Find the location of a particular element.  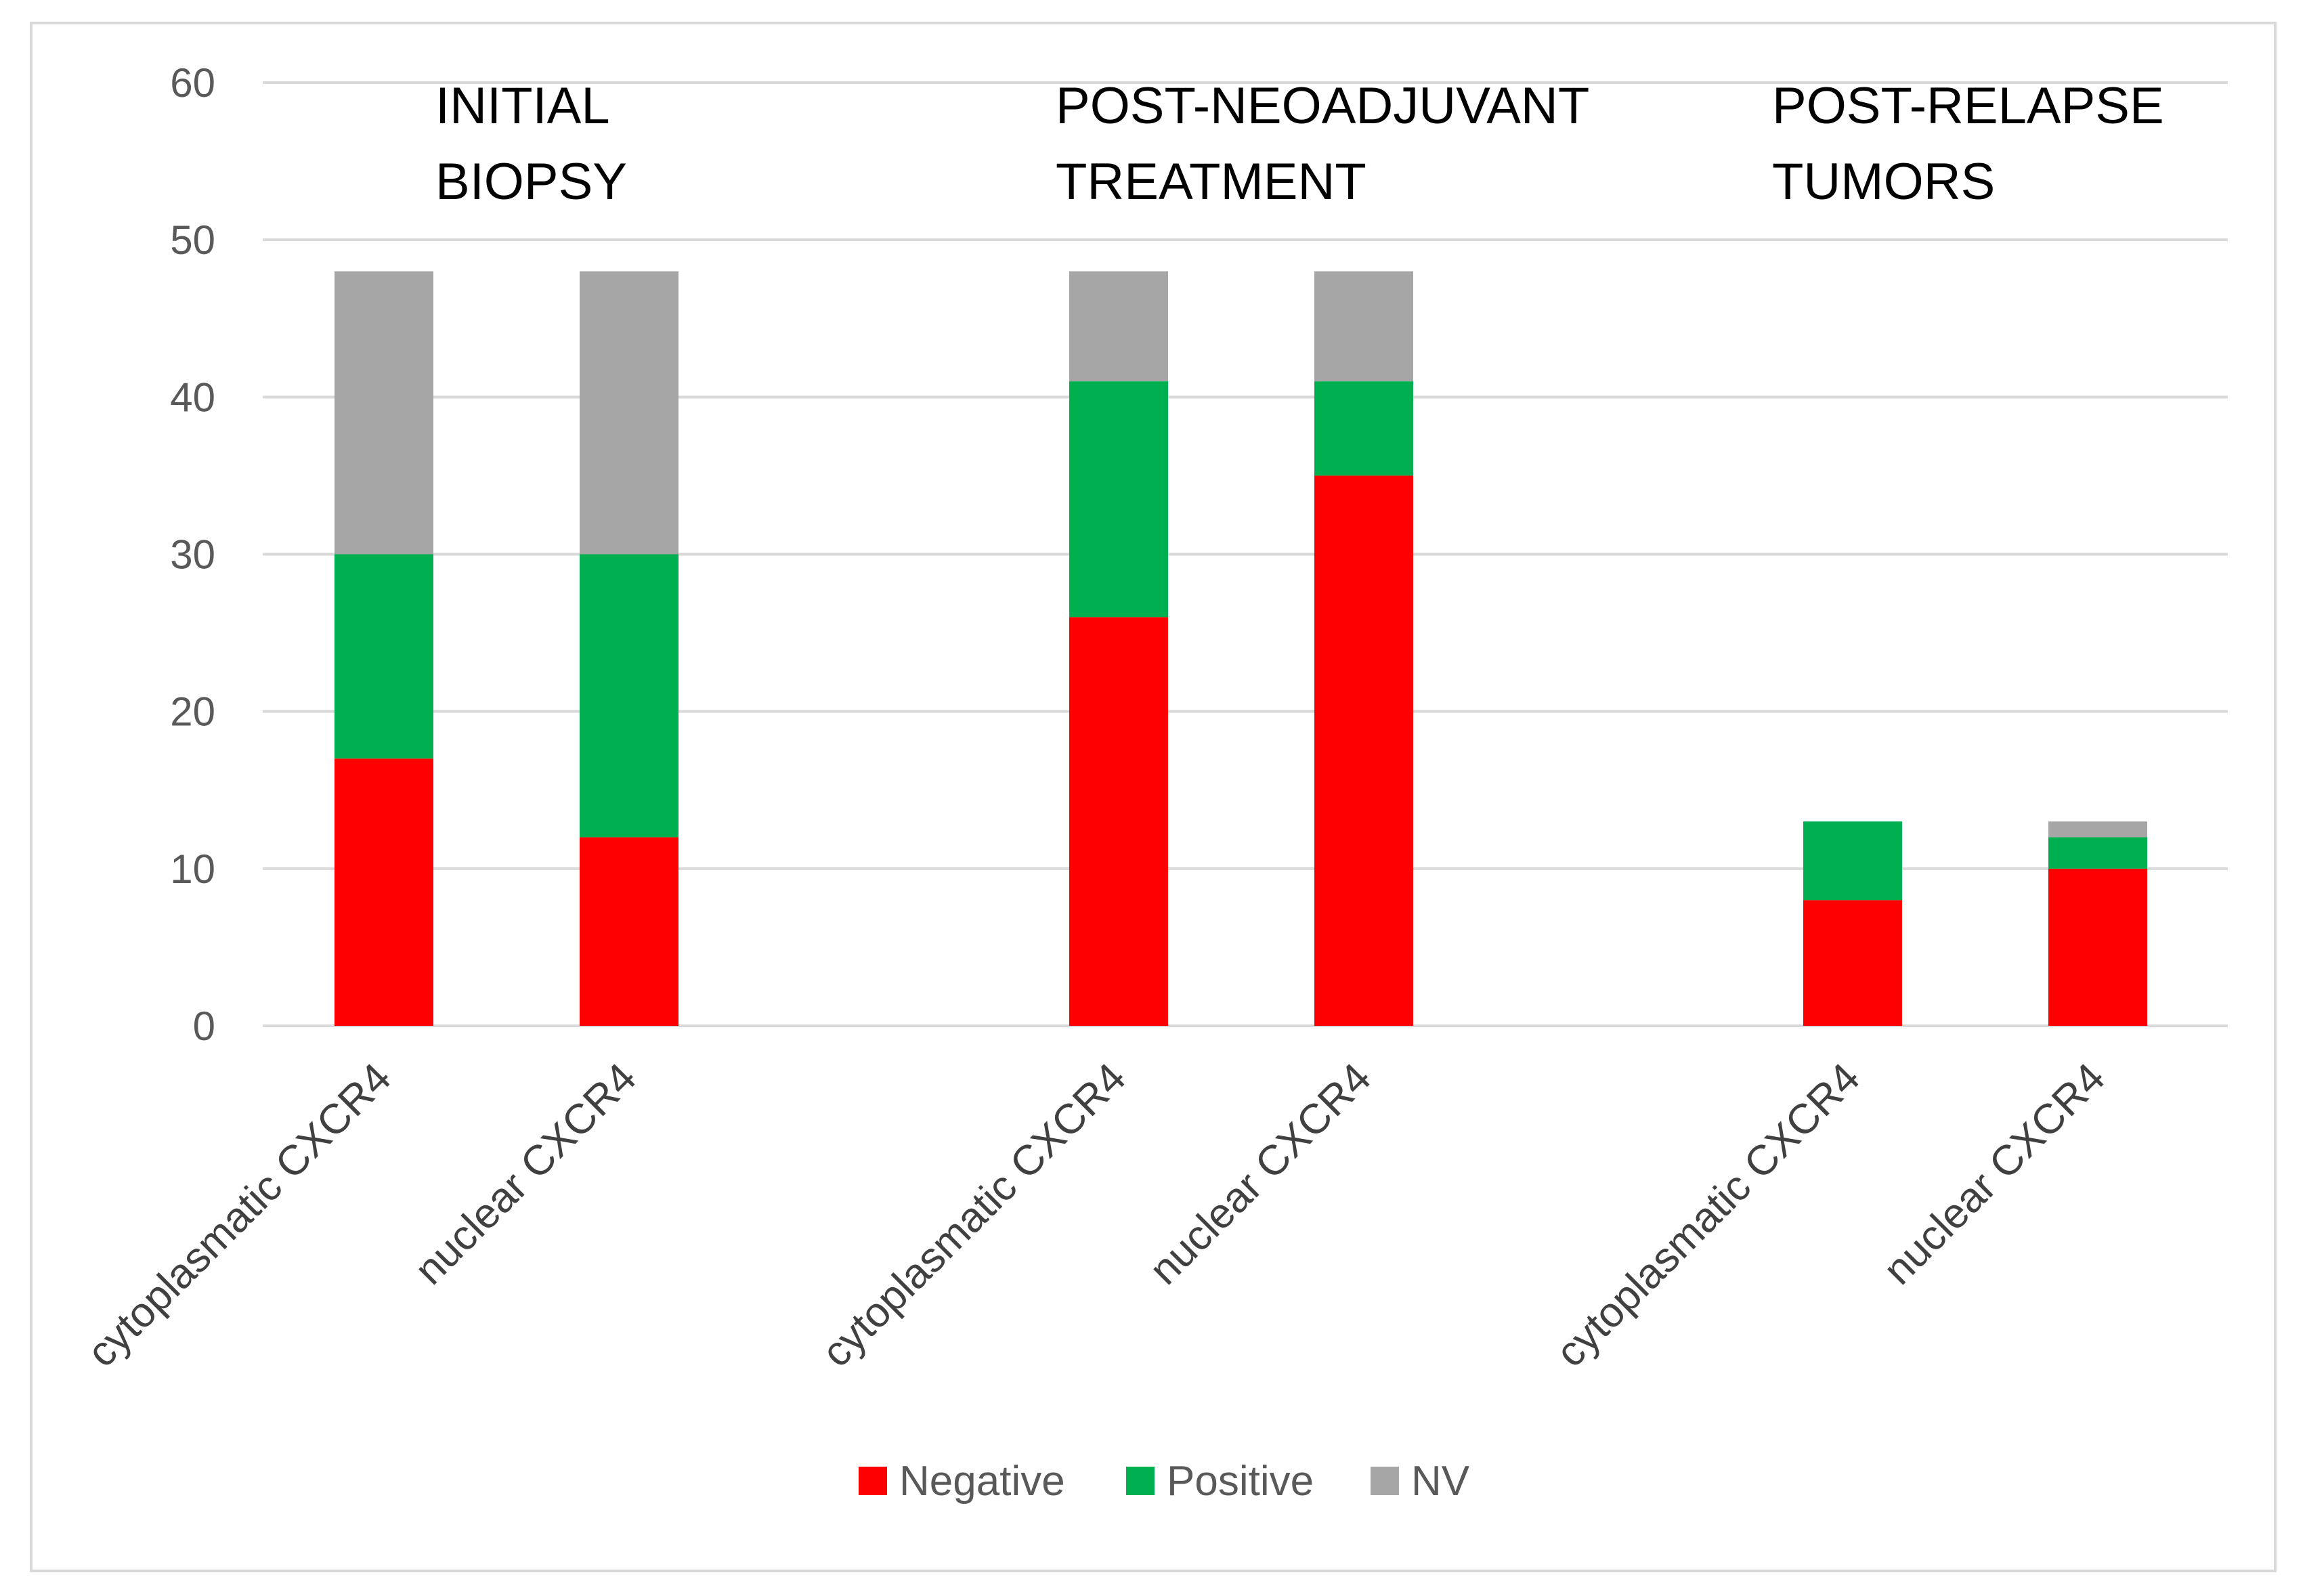

y-tick-label: 30 is located at coordinates (192, 555).